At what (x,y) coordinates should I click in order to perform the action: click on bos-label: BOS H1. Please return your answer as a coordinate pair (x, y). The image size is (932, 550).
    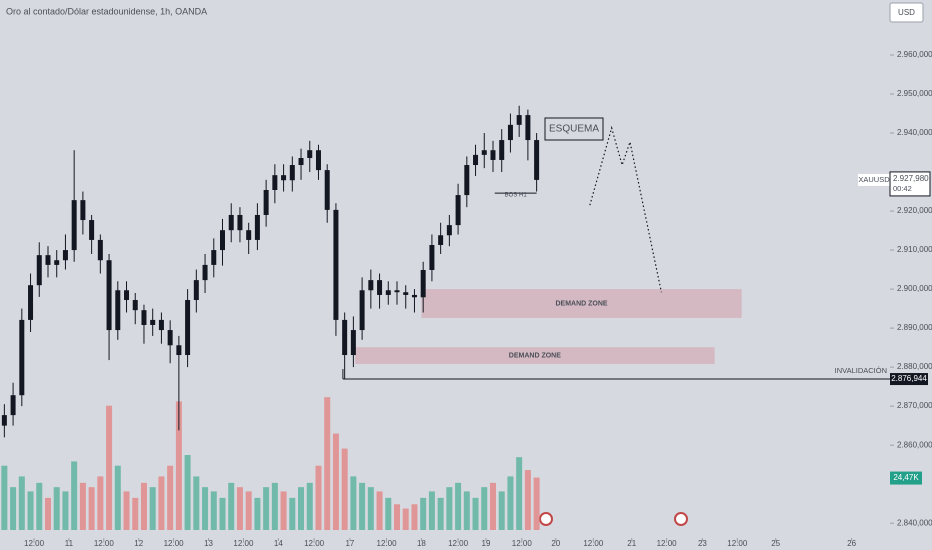
    Looking at the image, I should click on (516, 196).